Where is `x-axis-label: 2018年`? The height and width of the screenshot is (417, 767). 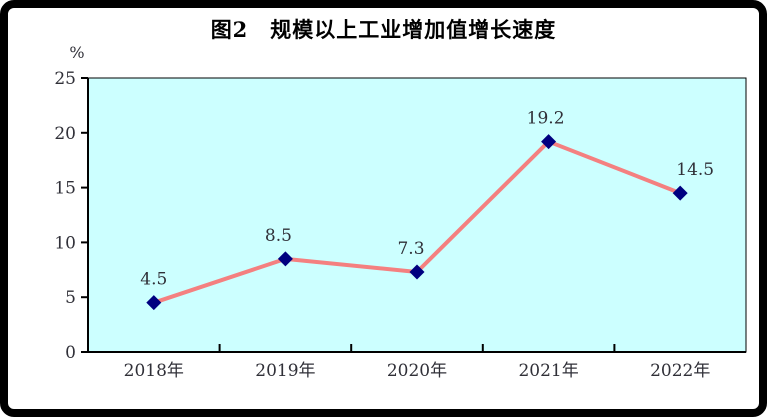
x-axis-label: 2018年 is located at coordinates (154, 371).